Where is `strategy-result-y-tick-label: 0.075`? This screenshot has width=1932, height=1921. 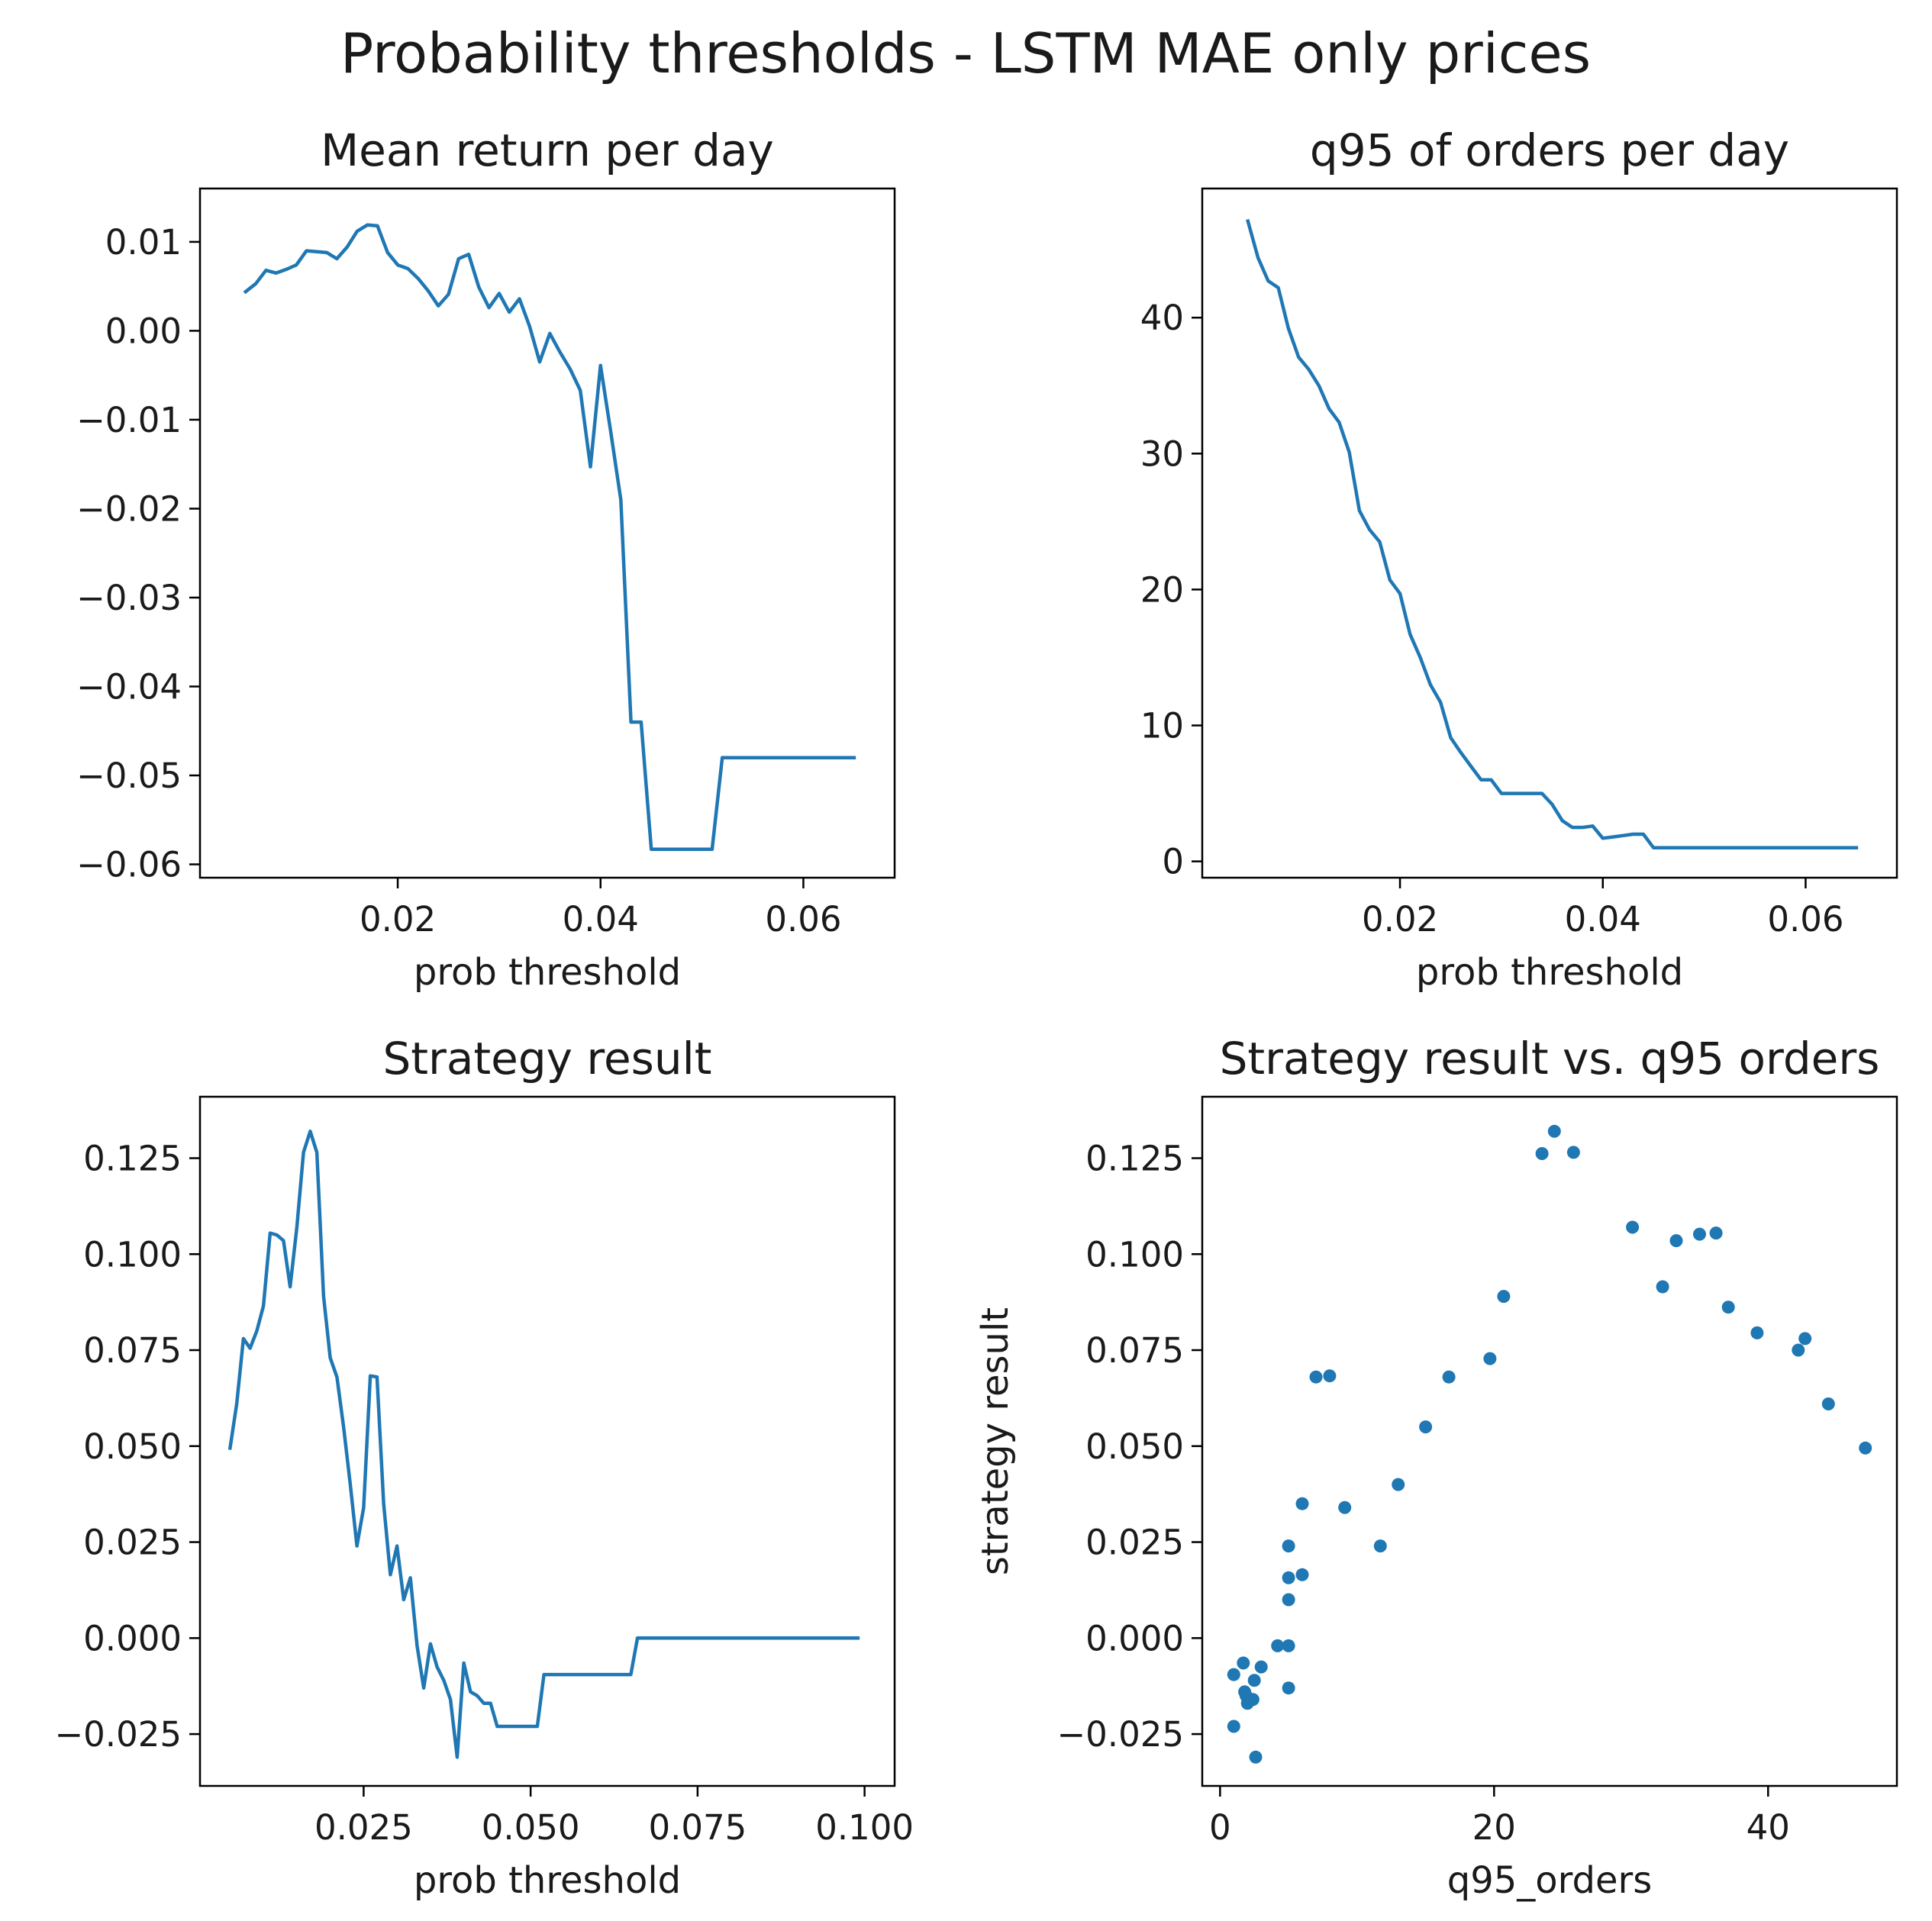 strategy-result-y-tick-label: 0.075 is located at coordinates (132, 1350).